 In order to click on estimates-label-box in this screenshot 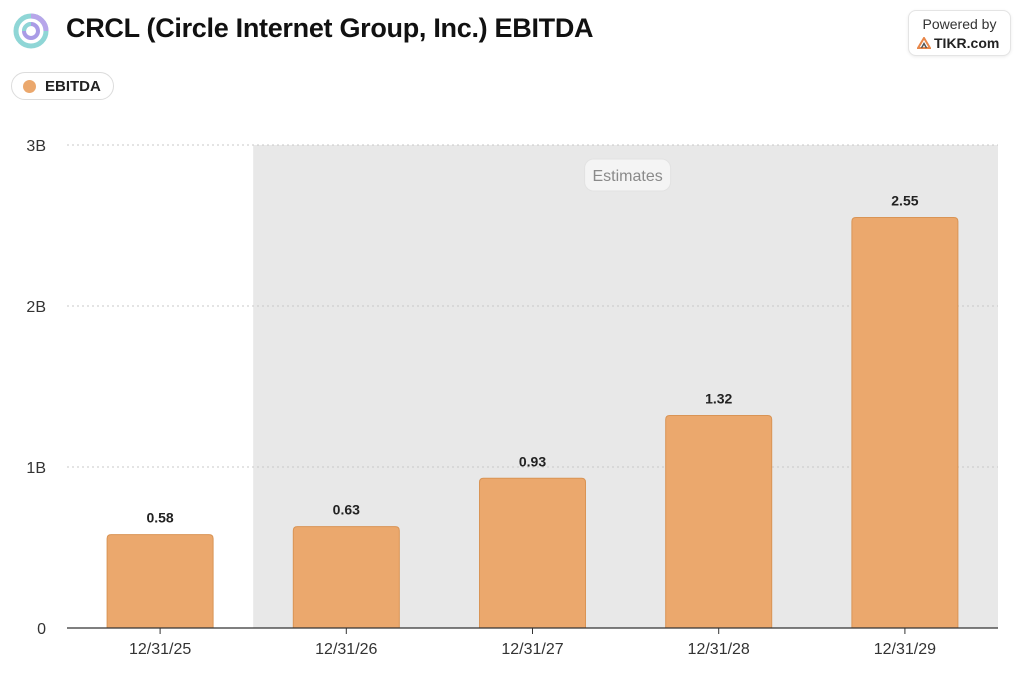, I will do `click(628, 175)`.